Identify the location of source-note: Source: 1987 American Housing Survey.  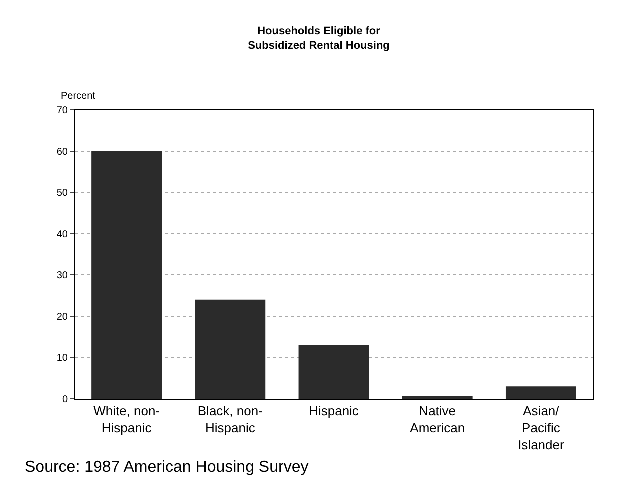
(167, 467).